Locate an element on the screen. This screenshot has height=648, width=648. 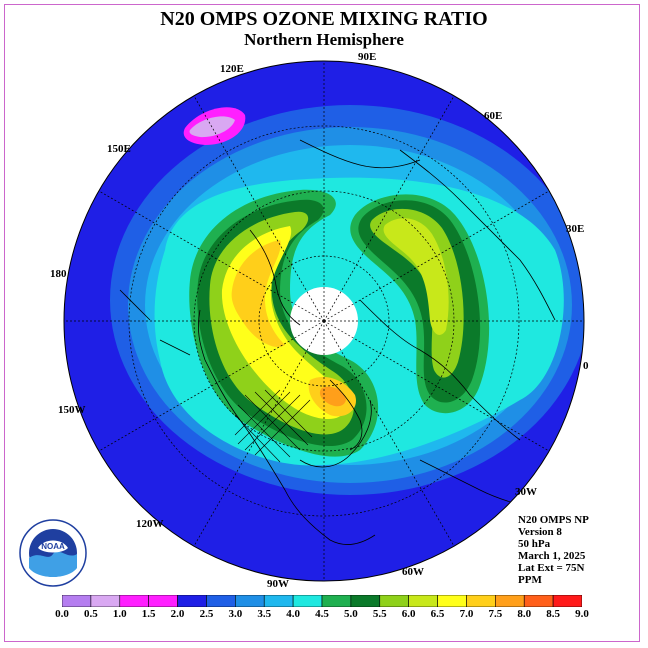
colorbar-tick-label: 4.5 is located at coordinates (322, 614).